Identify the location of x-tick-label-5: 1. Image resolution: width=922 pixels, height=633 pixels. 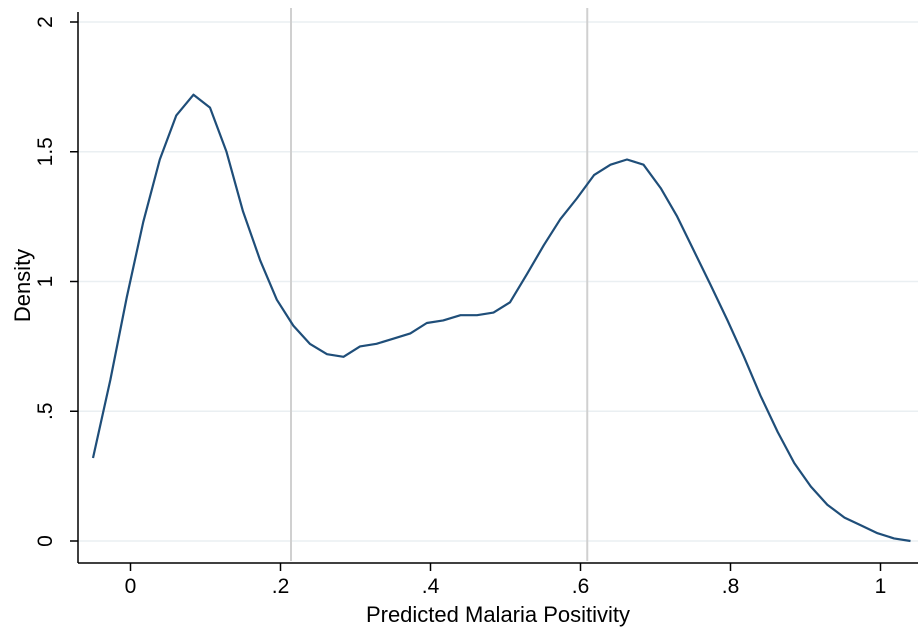
(881, 586).